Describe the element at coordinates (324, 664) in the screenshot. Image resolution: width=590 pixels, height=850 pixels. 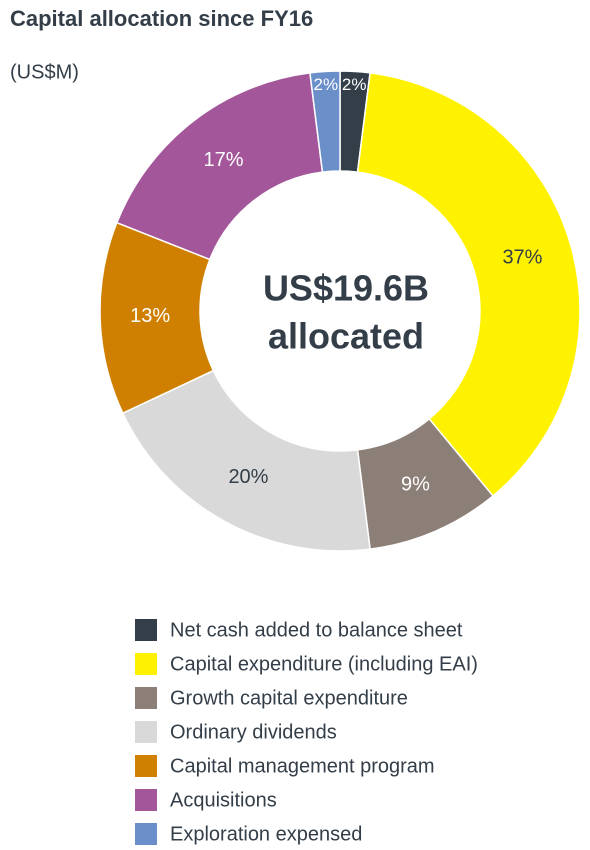
I see `legend-label: Capital expenditure (including EAI)` at that location.